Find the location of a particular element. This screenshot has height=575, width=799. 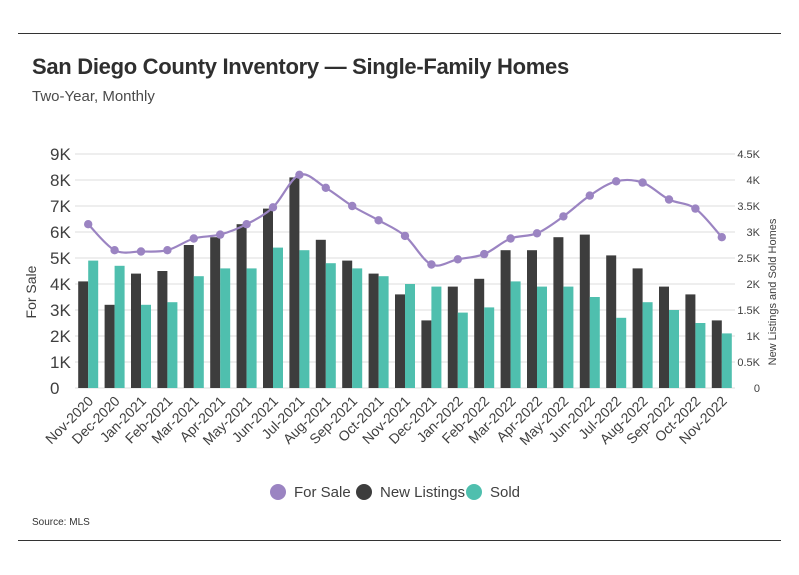

right-tick-label: 4K is located at coordinates (754, 181).